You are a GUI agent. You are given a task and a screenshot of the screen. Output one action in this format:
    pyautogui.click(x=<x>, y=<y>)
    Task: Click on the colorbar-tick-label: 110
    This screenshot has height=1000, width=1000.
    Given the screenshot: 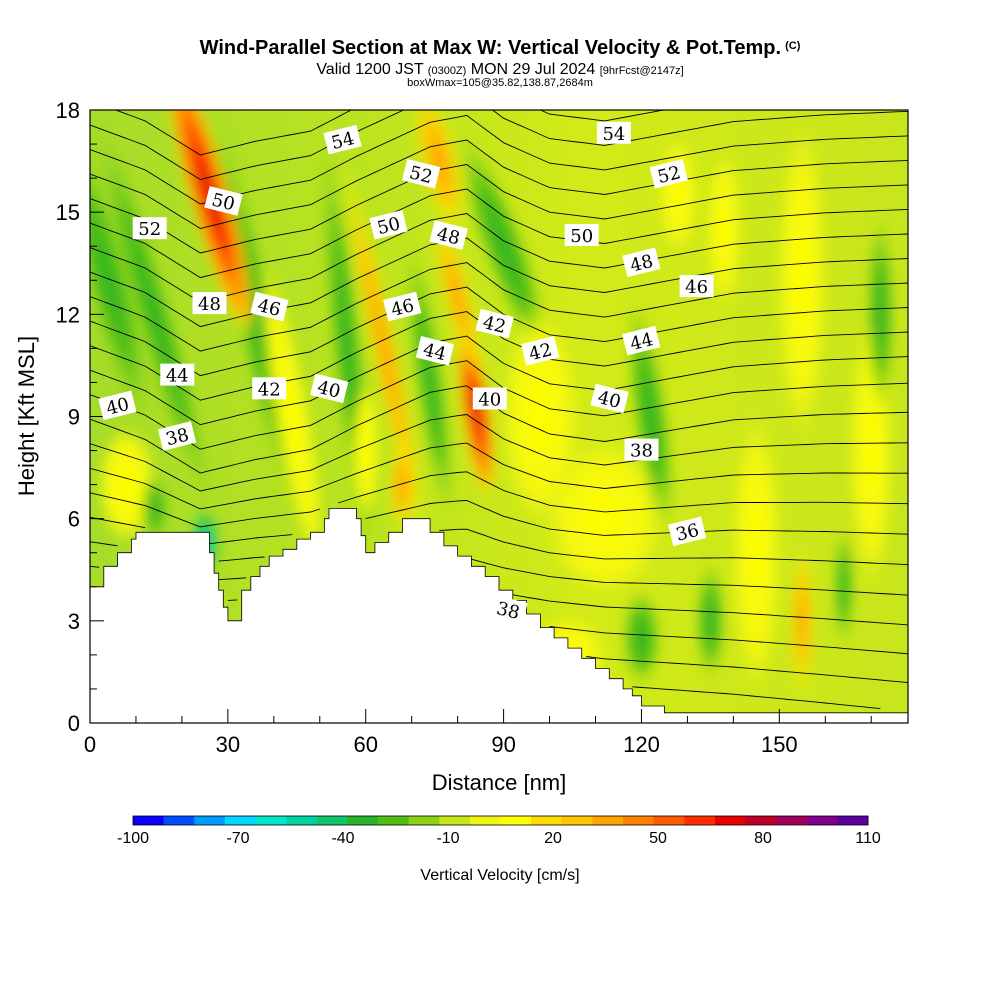 What is the action you would take?
    pyautogui.click(x=868, y=838)
    